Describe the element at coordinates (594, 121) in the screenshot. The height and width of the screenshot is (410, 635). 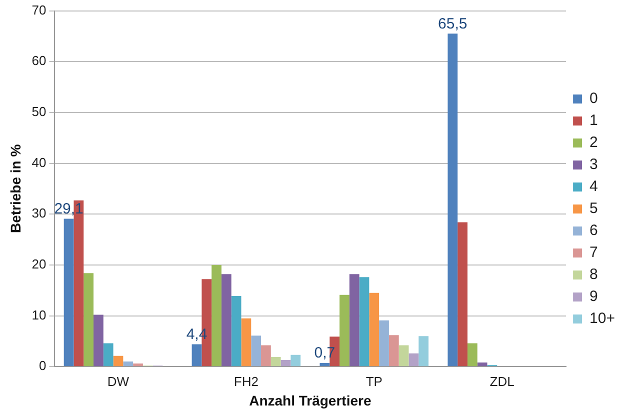
I see `legend-label: 1` at that location.